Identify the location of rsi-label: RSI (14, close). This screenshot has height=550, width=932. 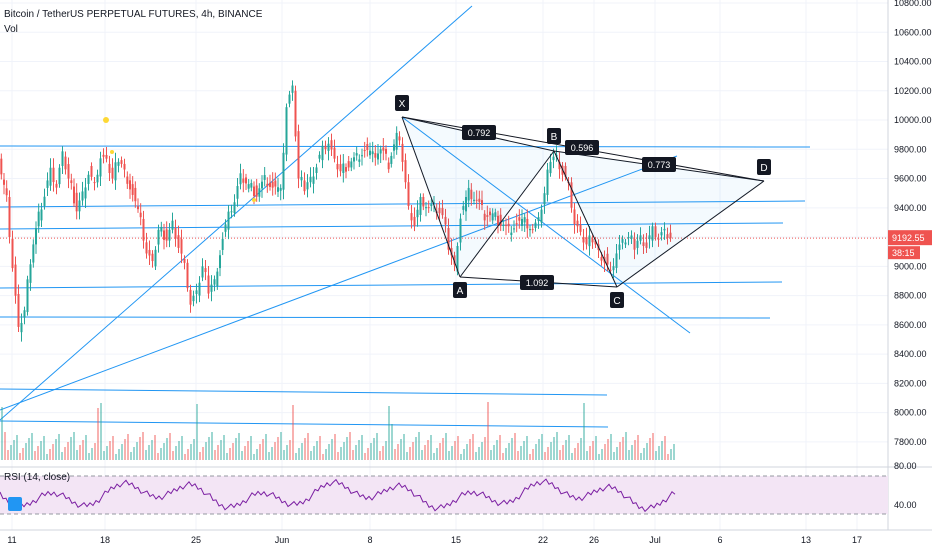
(37, 477).